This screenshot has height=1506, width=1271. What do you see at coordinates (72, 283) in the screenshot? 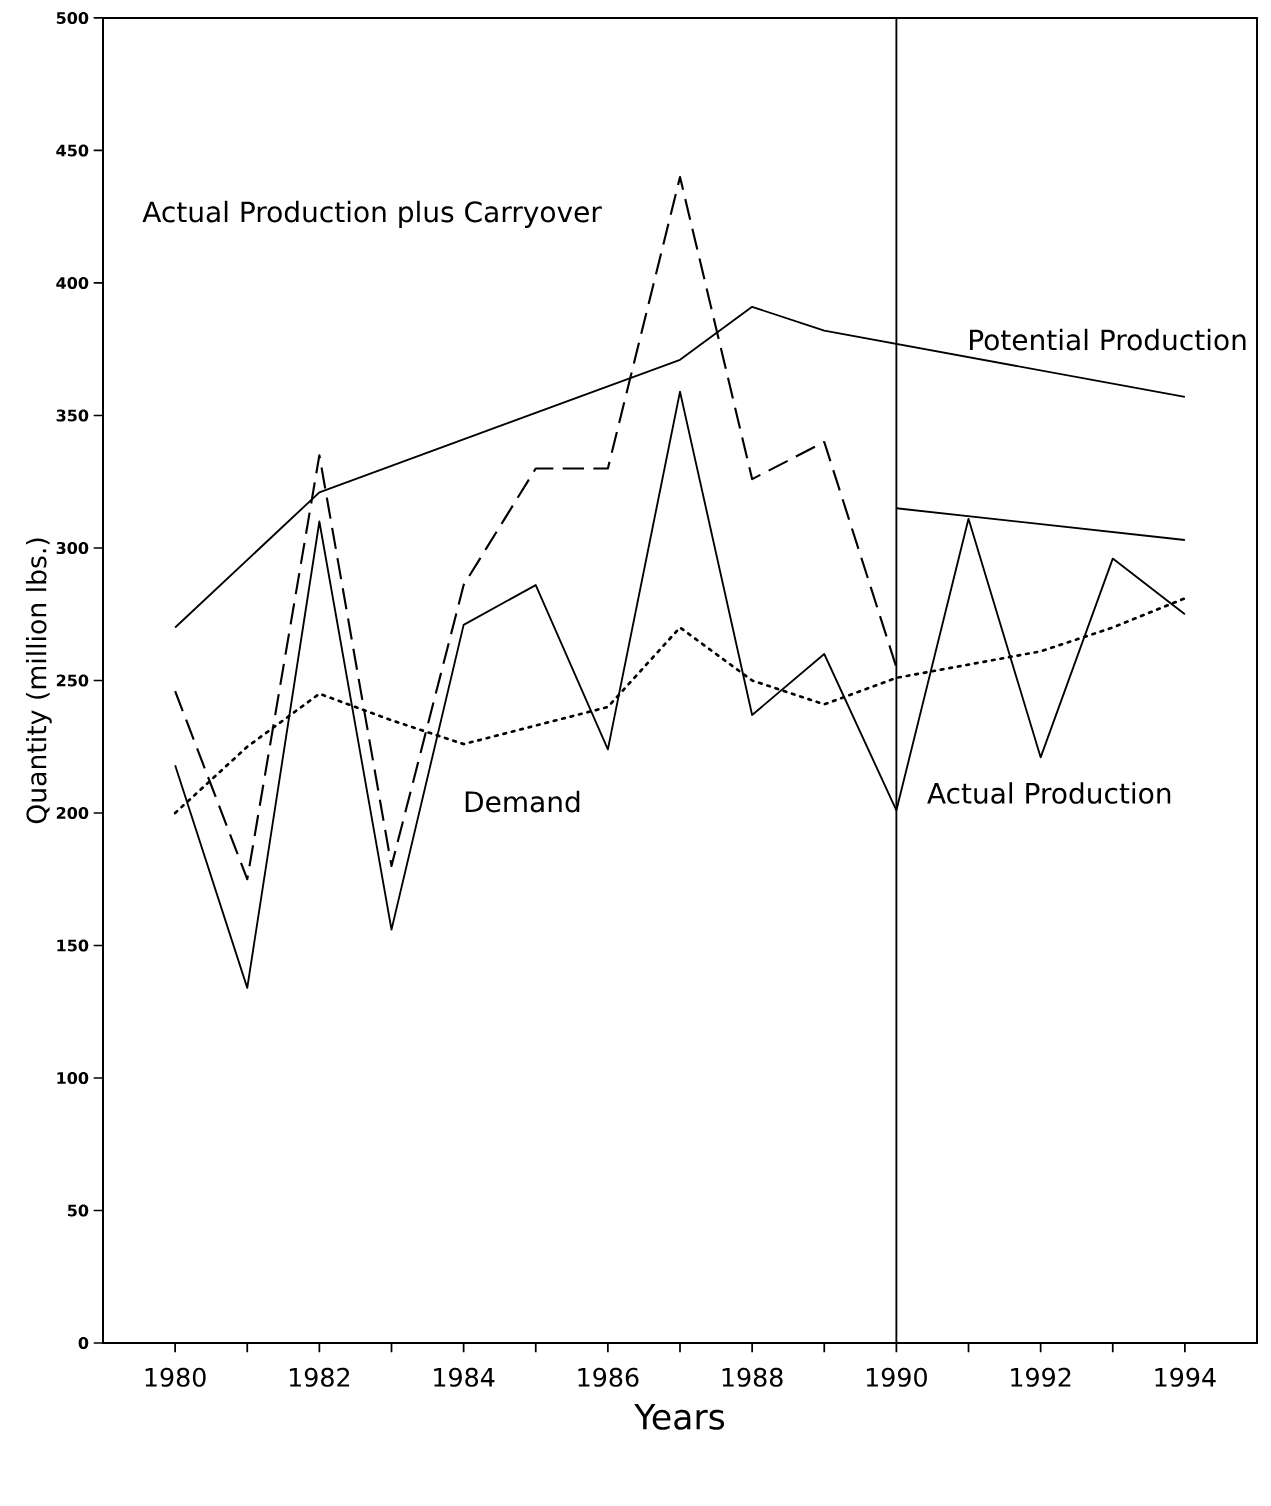
I see `y-tick-label: 400` at bounding box center [72, 283].